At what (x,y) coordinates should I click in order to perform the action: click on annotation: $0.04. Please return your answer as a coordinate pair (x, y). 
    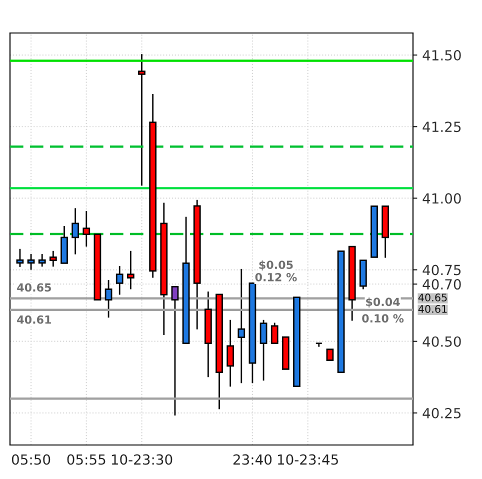
    Looking at the image, I should click on (383, 302).